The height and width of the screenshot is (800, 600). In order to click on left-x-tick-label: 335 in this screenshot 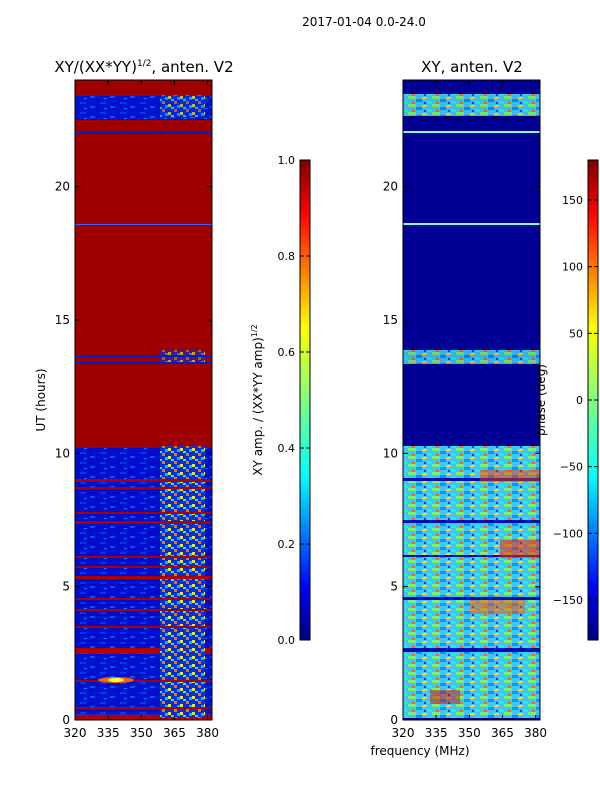, I will do `click(108, 733)`.